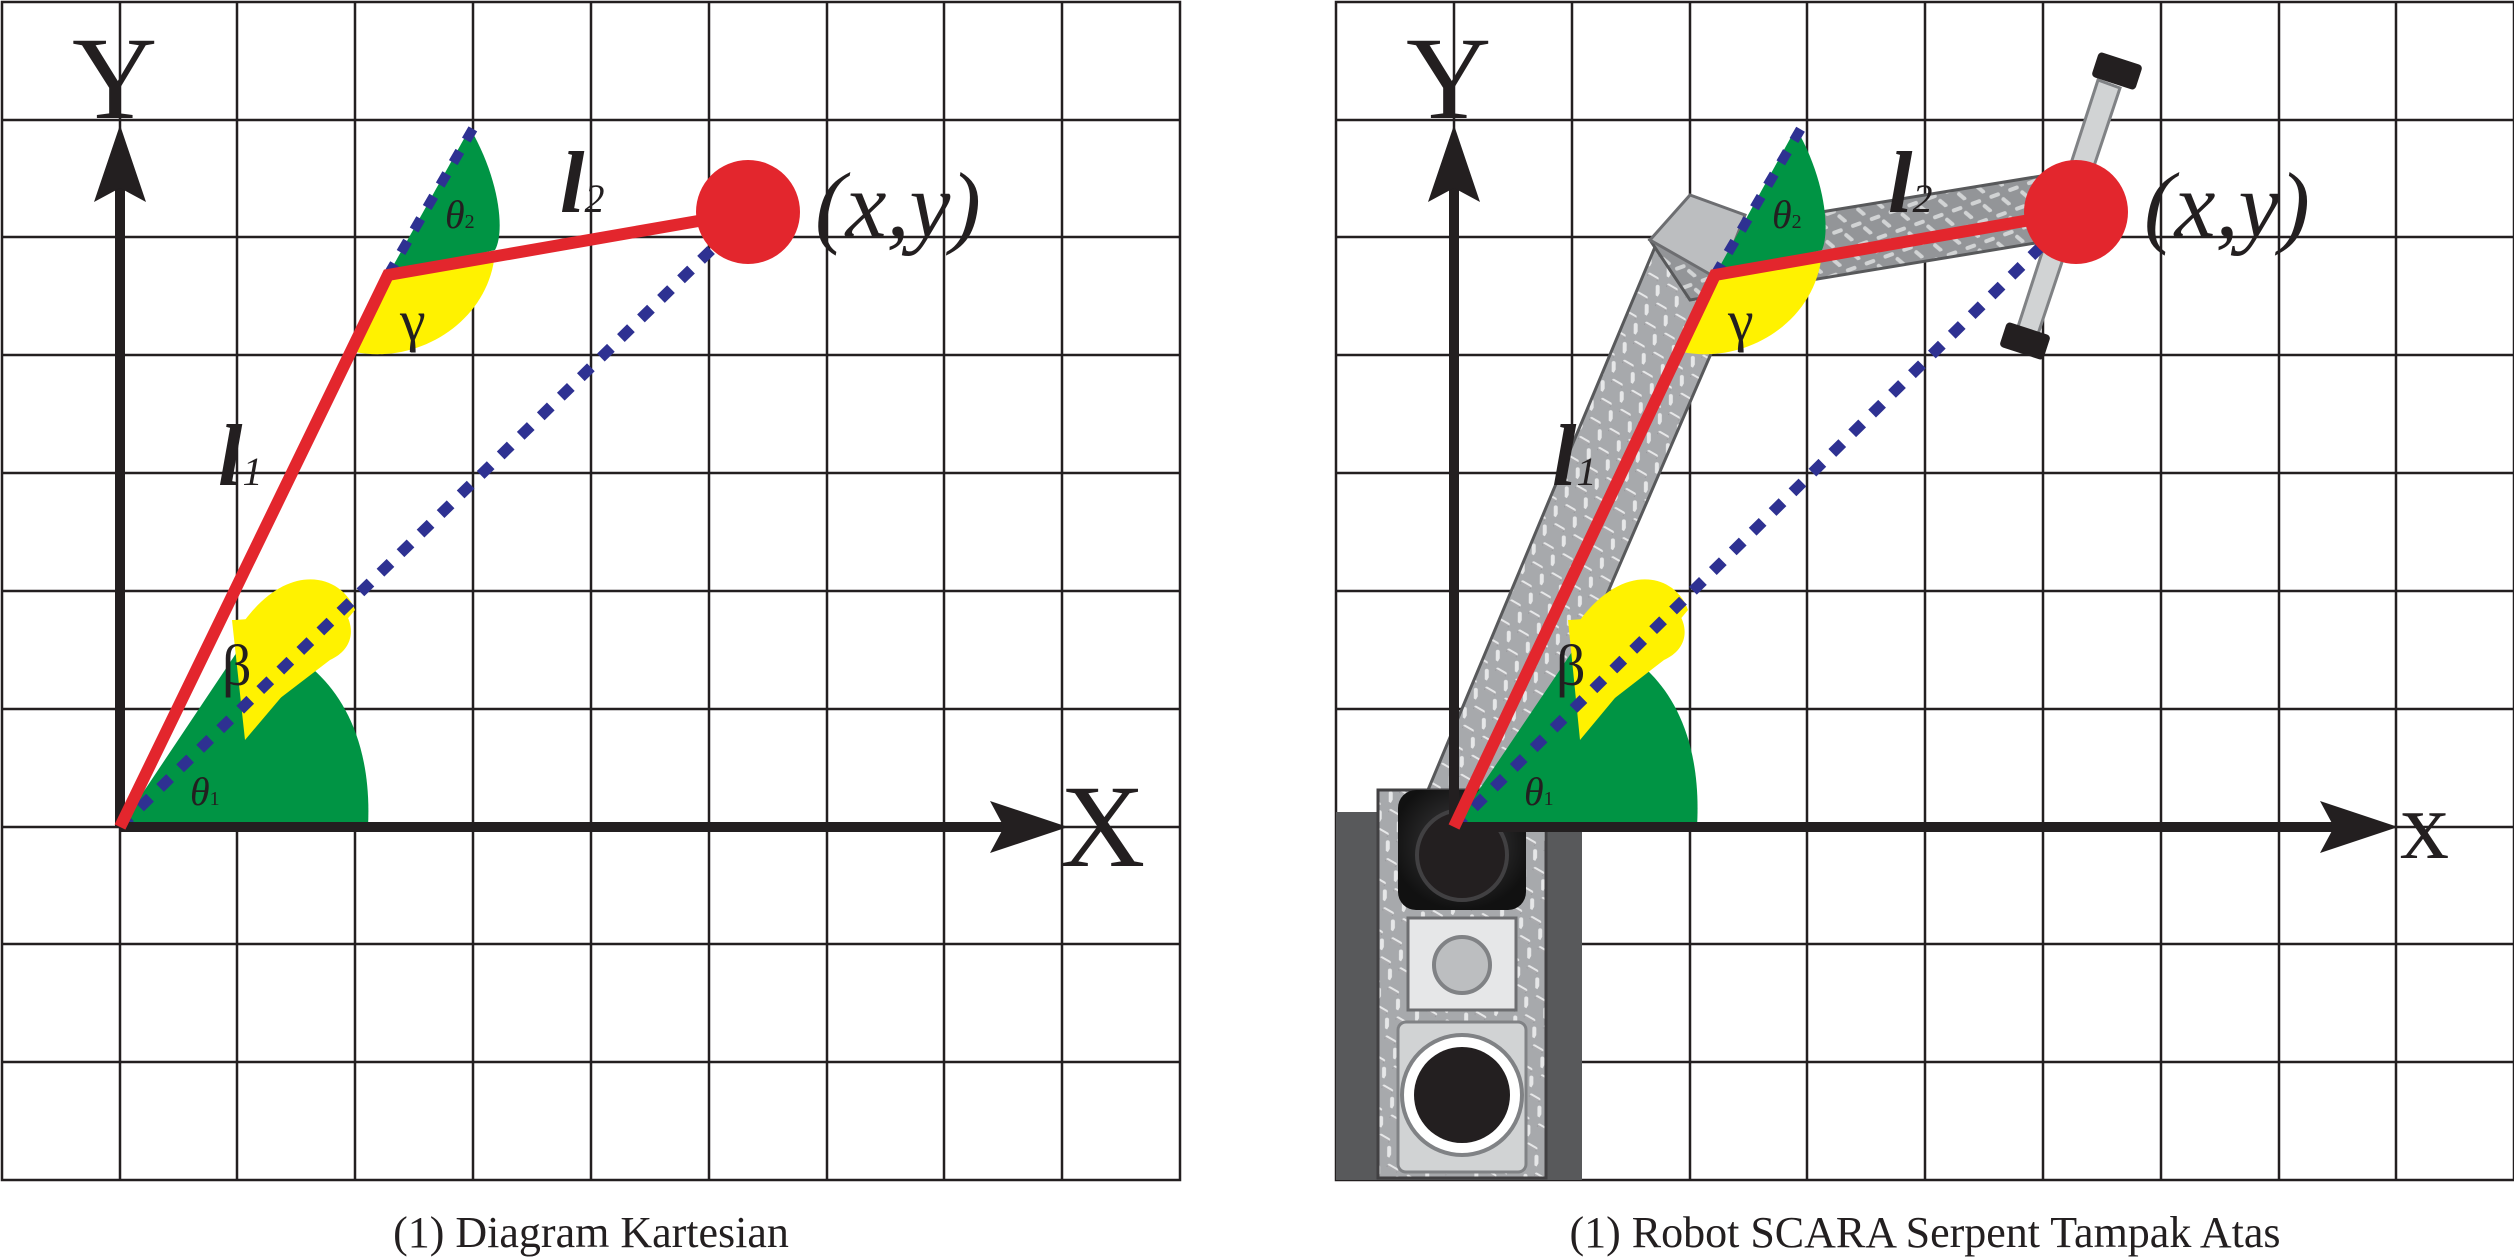  What do you see at coordinates (1697, 238) in the screenshot?
I see `elbow-joint-plate` at bounding box center [1697, 238].